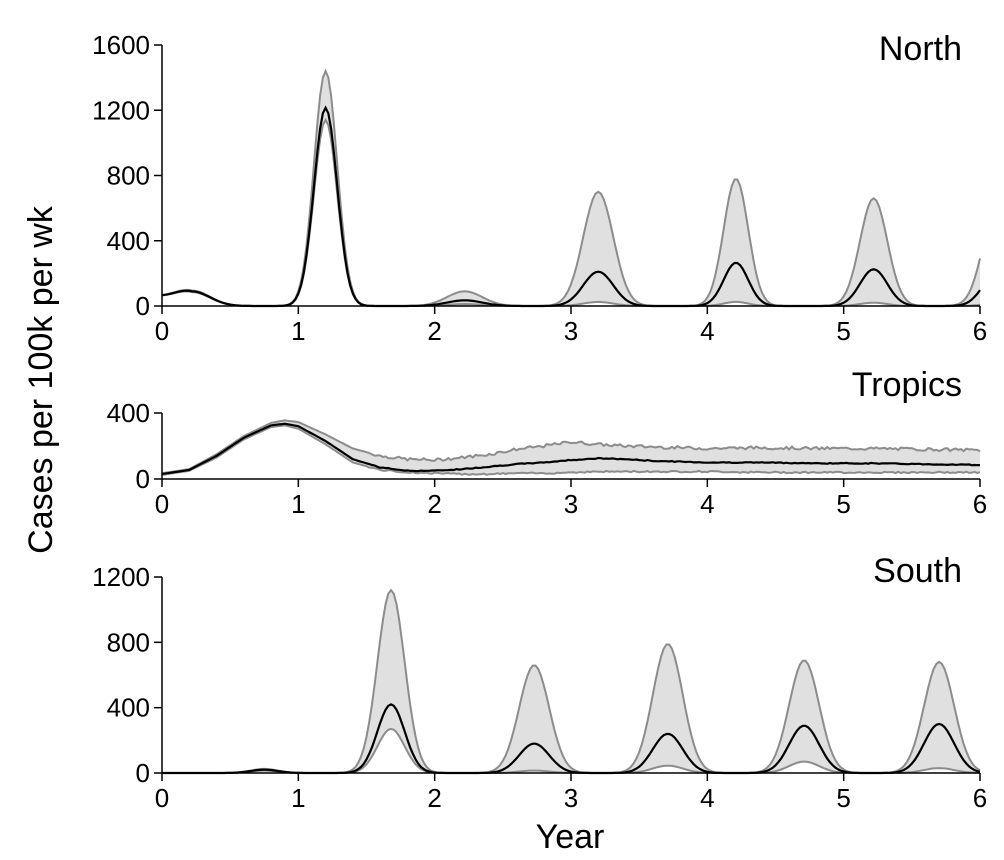  I want to click on panel-title: South, so click(917, 571).